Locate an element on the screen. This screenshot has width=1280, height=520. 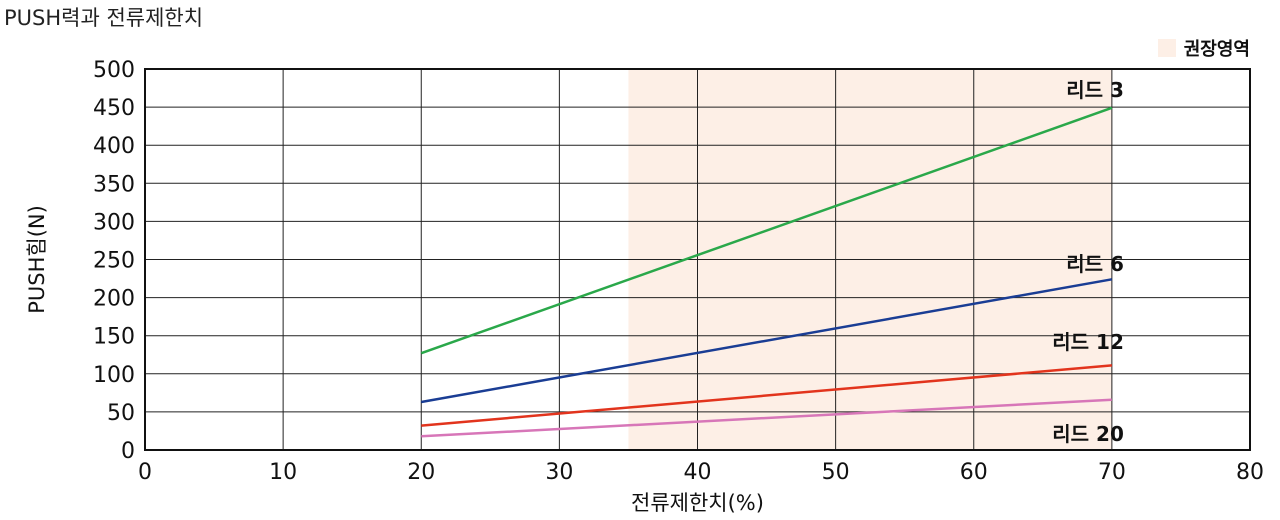
y-tick-label: 150 is located at coordinates (114, 337).